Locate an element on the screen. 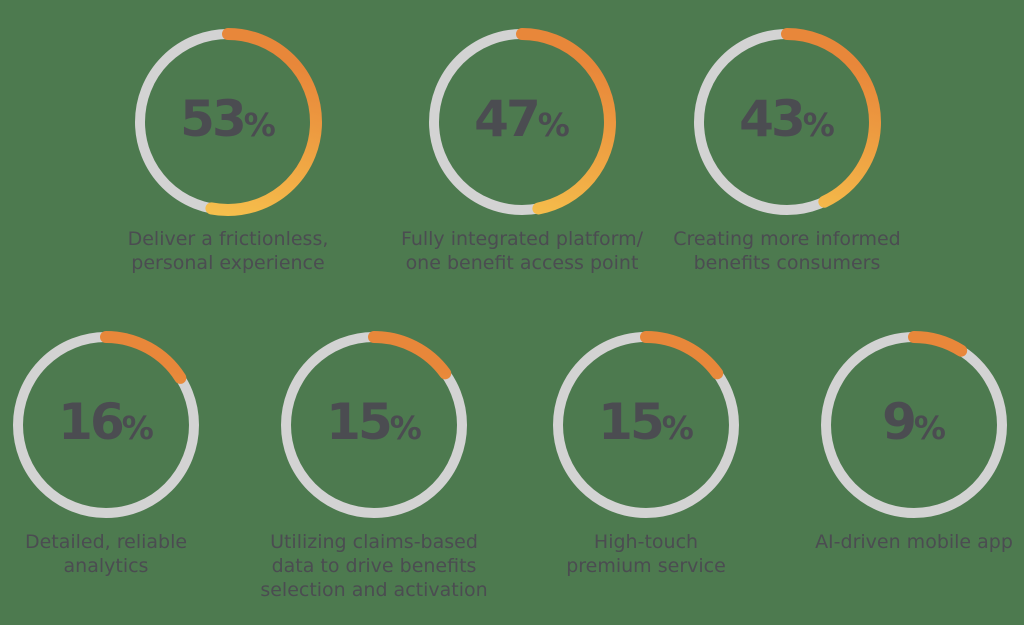  percentage-value: 16% is located at coordinates (106, 422).